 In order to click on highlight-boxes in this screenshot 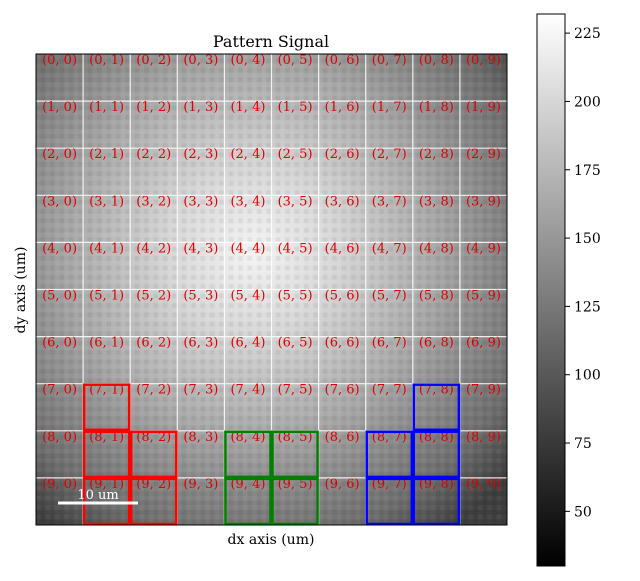, I will do `click(271, 454)`.